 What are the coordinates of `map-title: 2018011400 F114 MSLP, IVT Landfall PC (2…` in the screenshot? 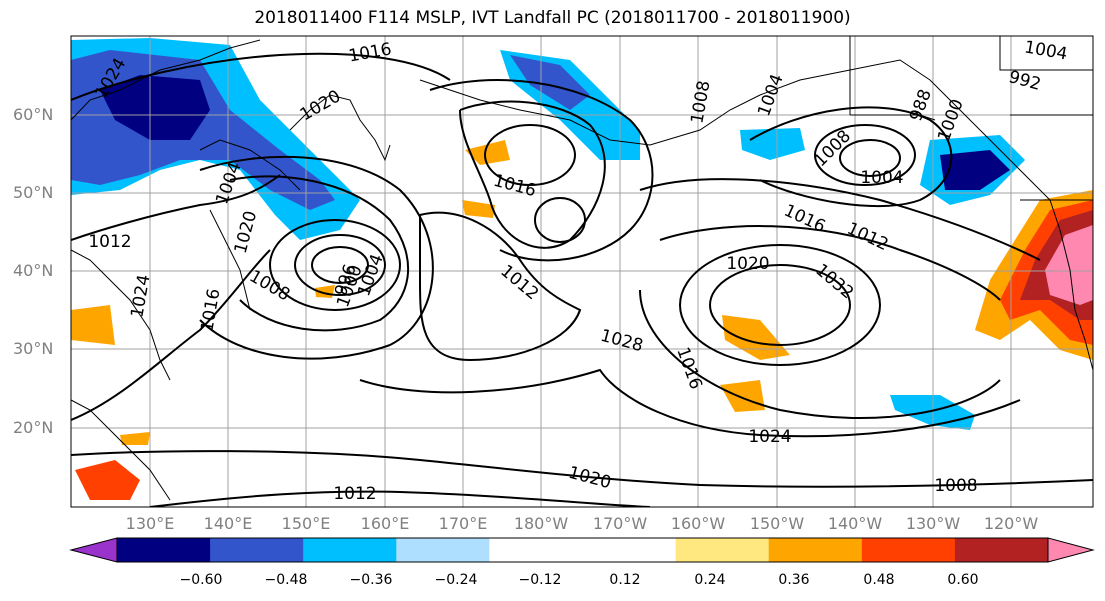 It's located at (552, 18).